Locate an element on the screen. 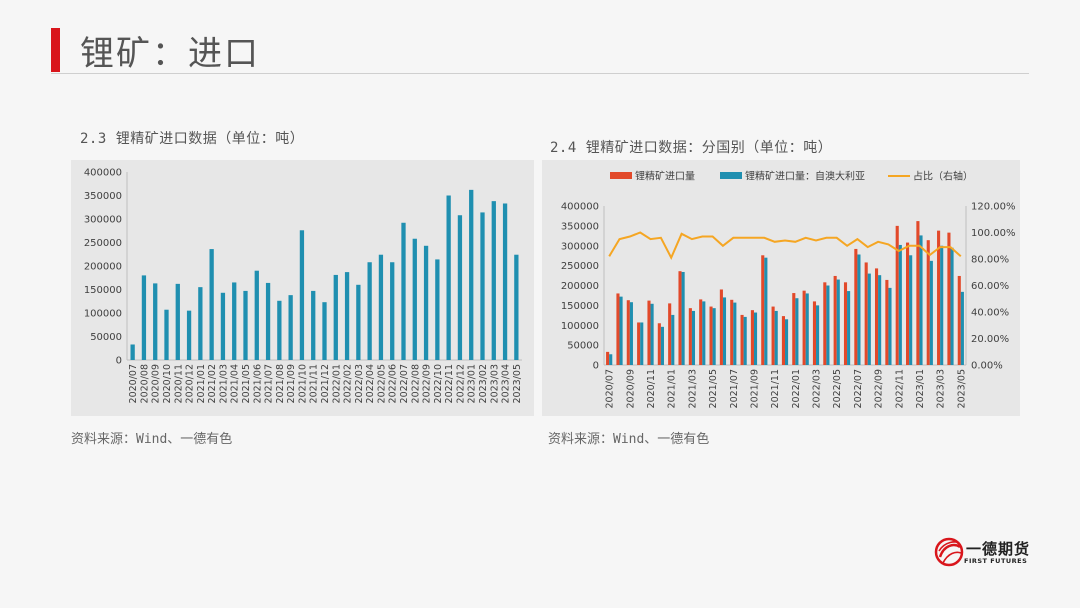 The image size is (1080, 608). y-tick-label: 100000 is located at coordinates (580, 326).